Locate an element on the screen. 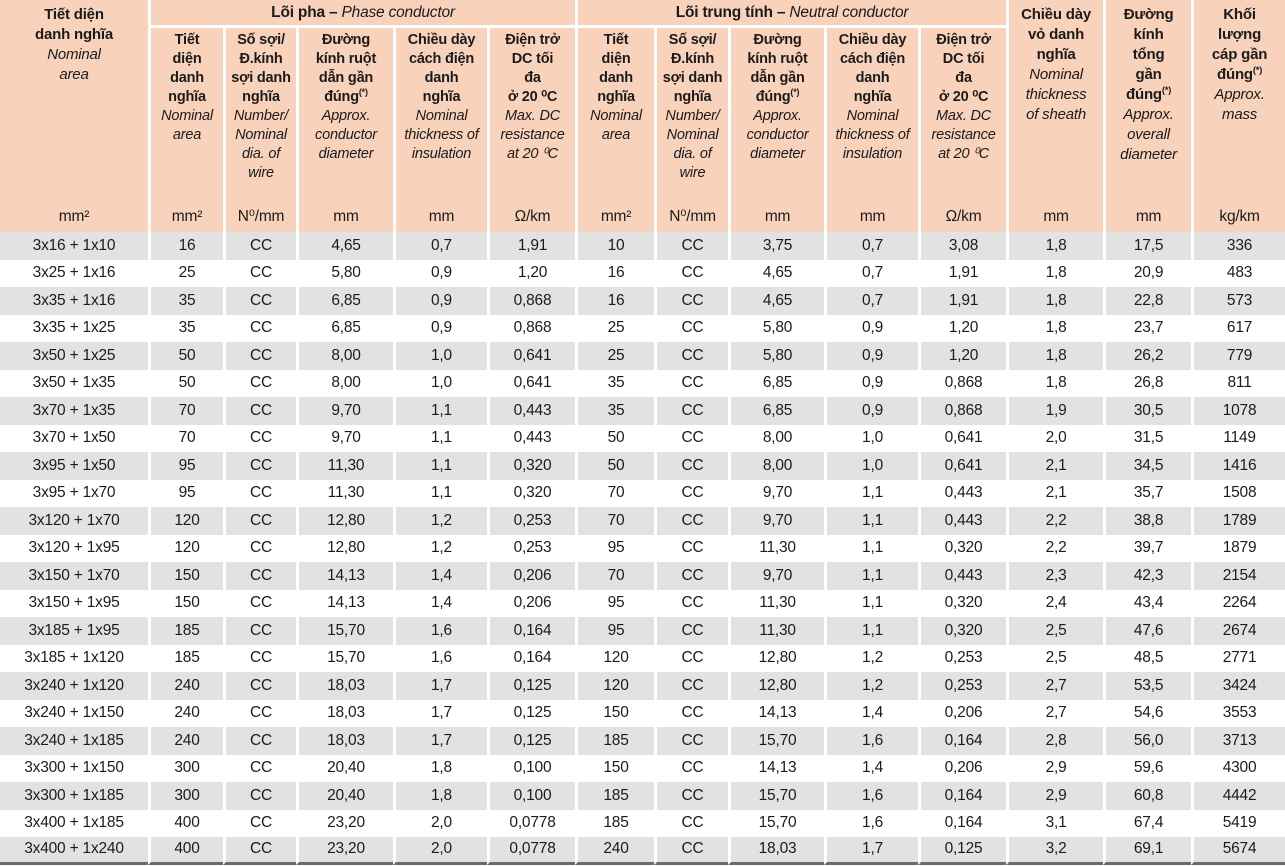  value-cell: 31,5 is located at coordinates (1147, 438).